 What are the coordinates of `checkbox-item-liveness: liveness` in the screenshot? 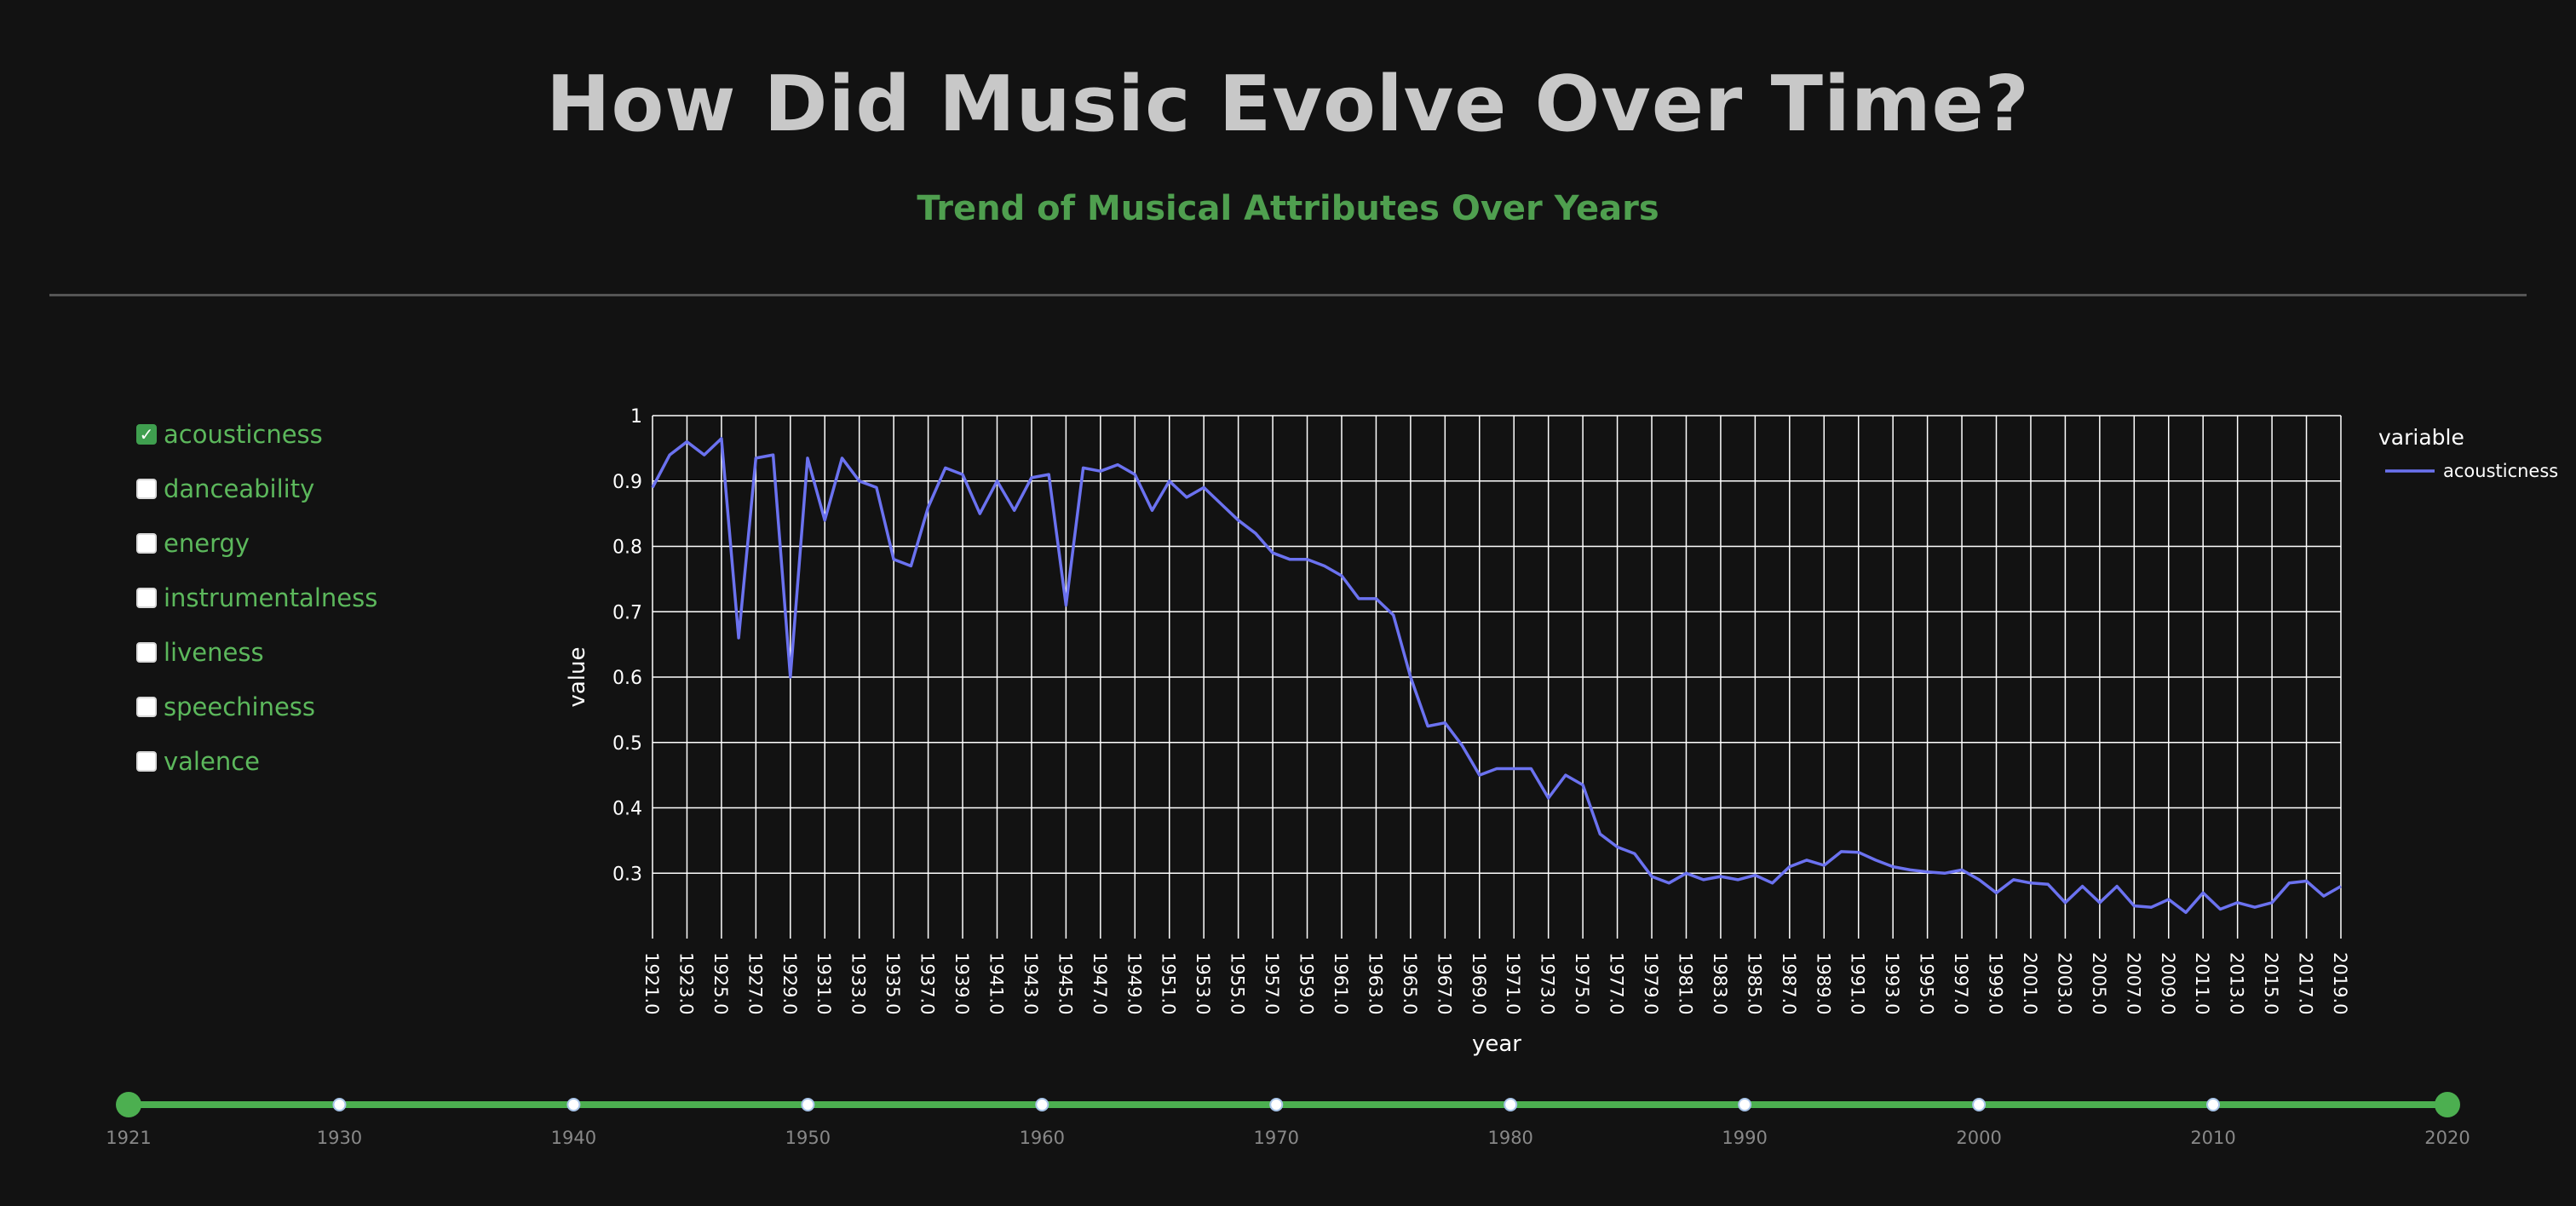 It's located at (256, 652).